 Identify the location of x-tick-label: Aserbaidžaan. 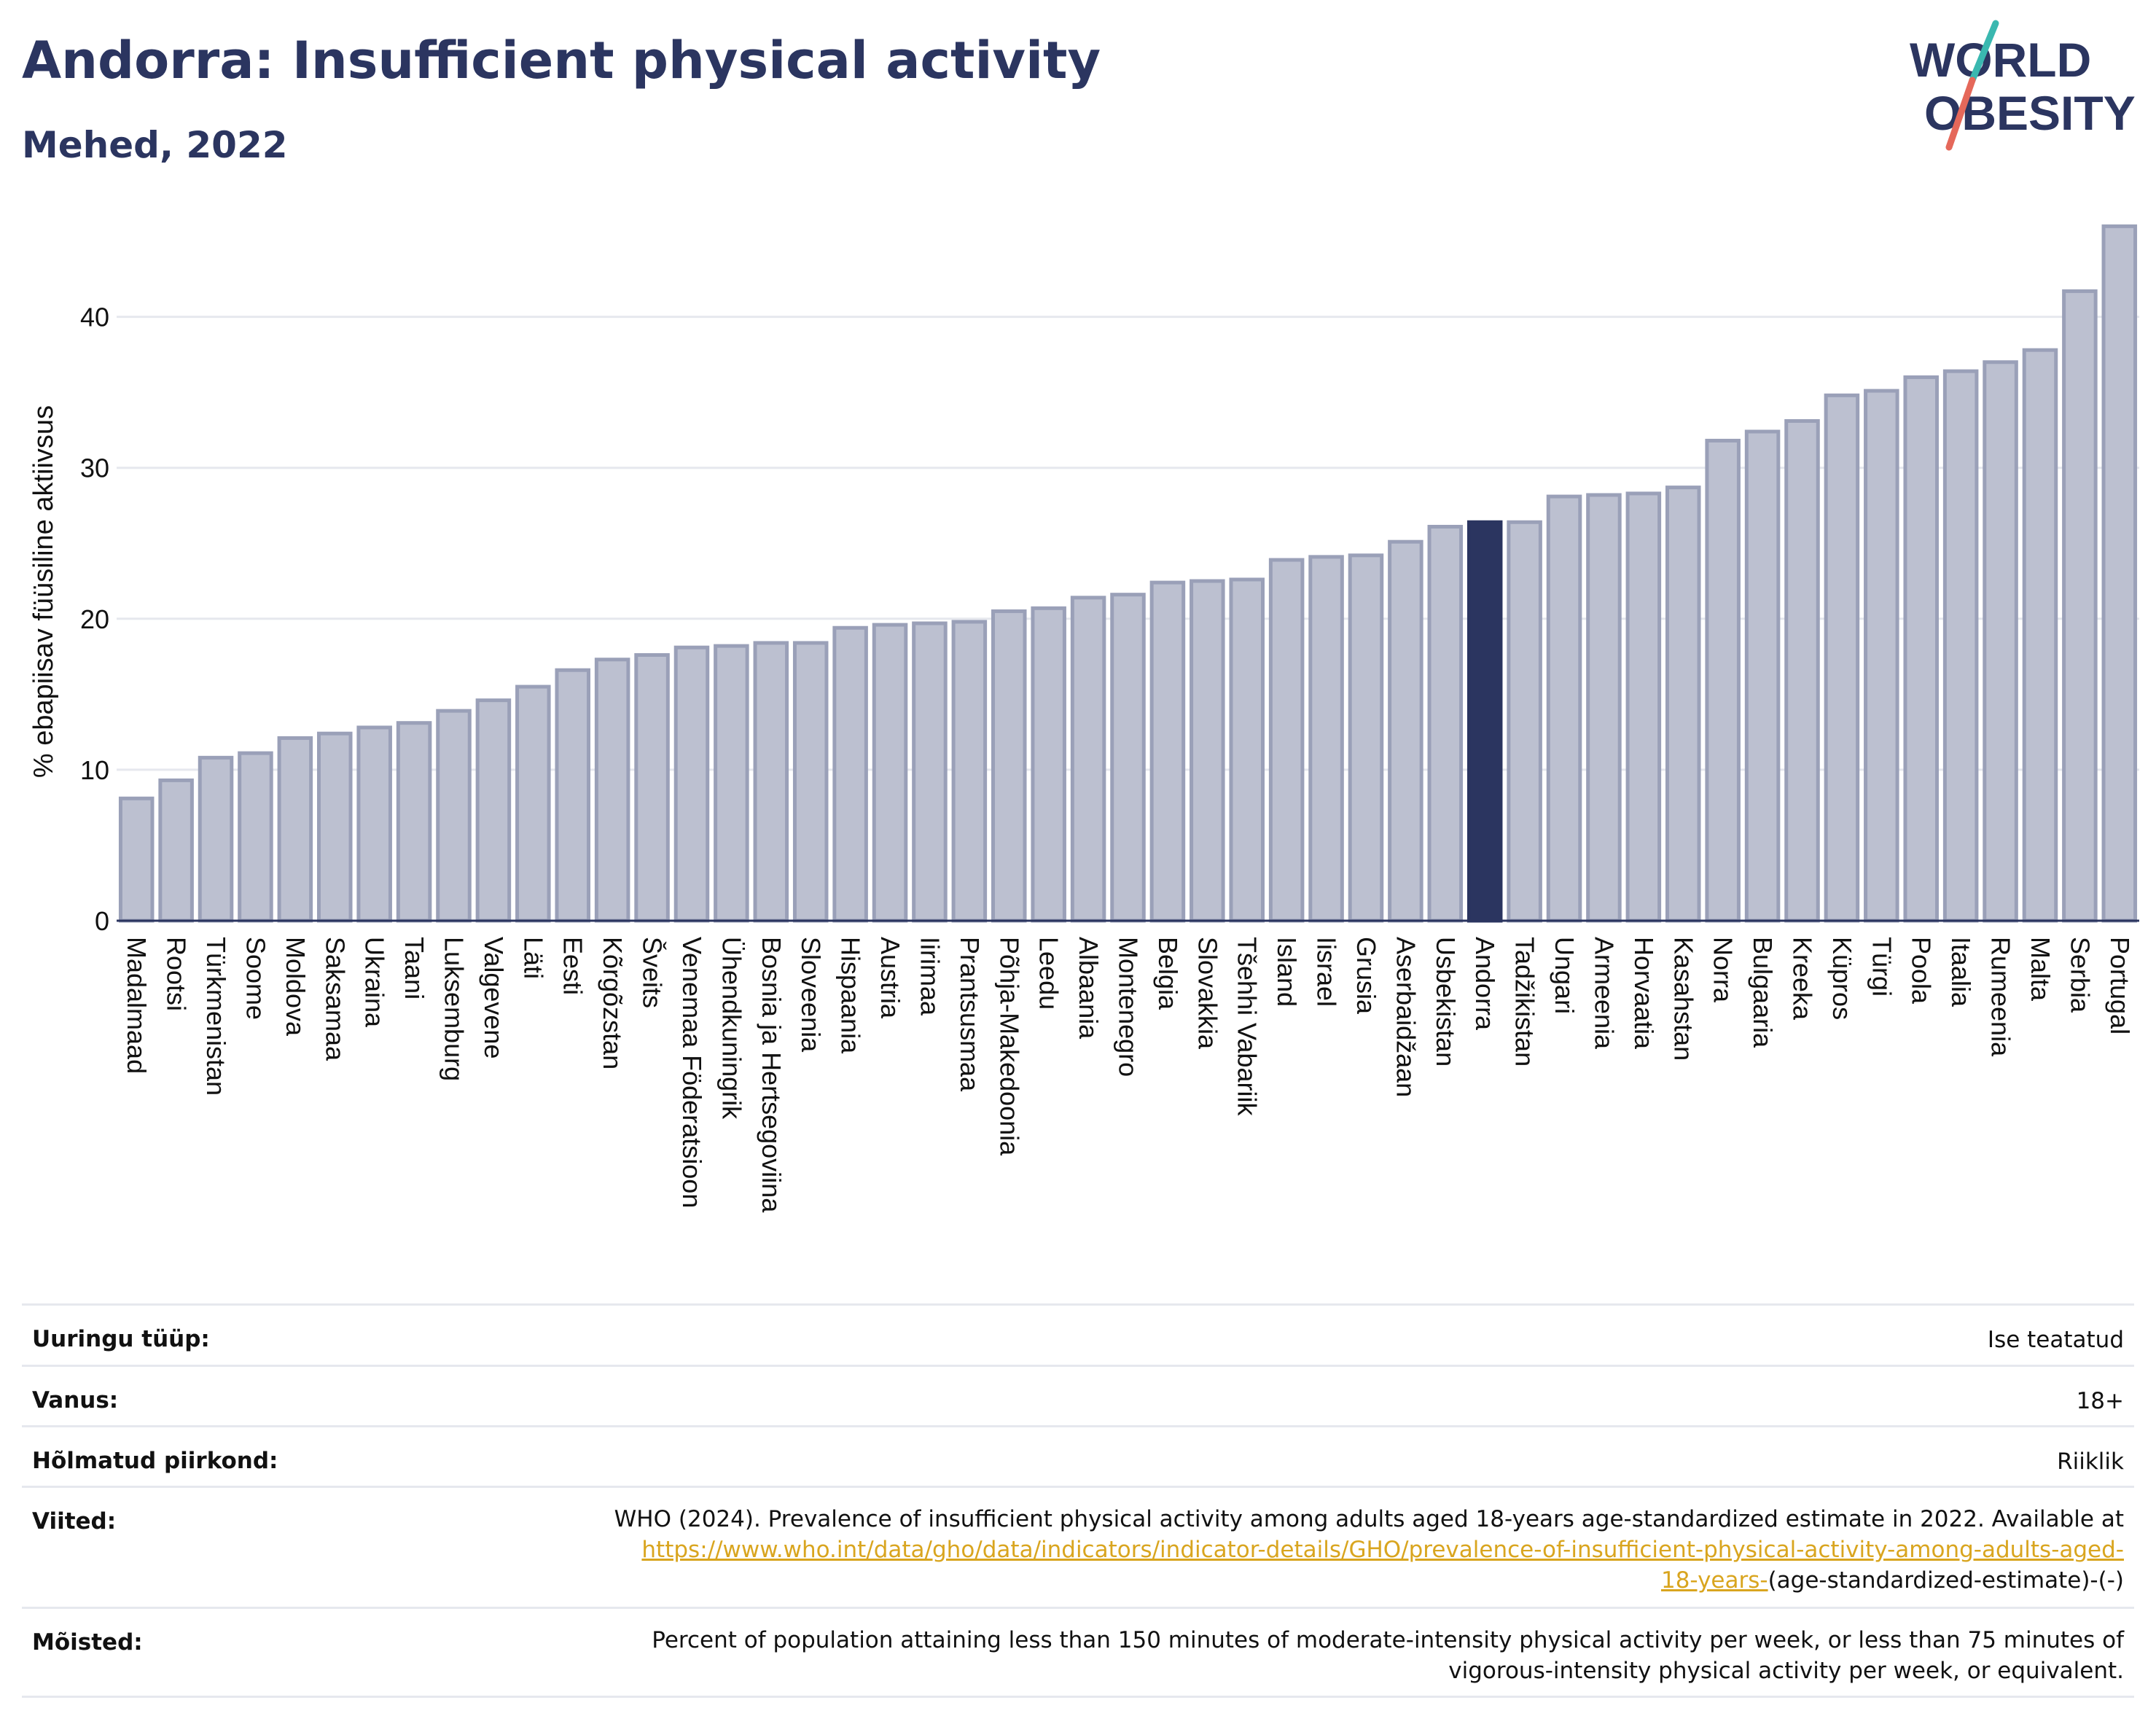
(1406, 1017).